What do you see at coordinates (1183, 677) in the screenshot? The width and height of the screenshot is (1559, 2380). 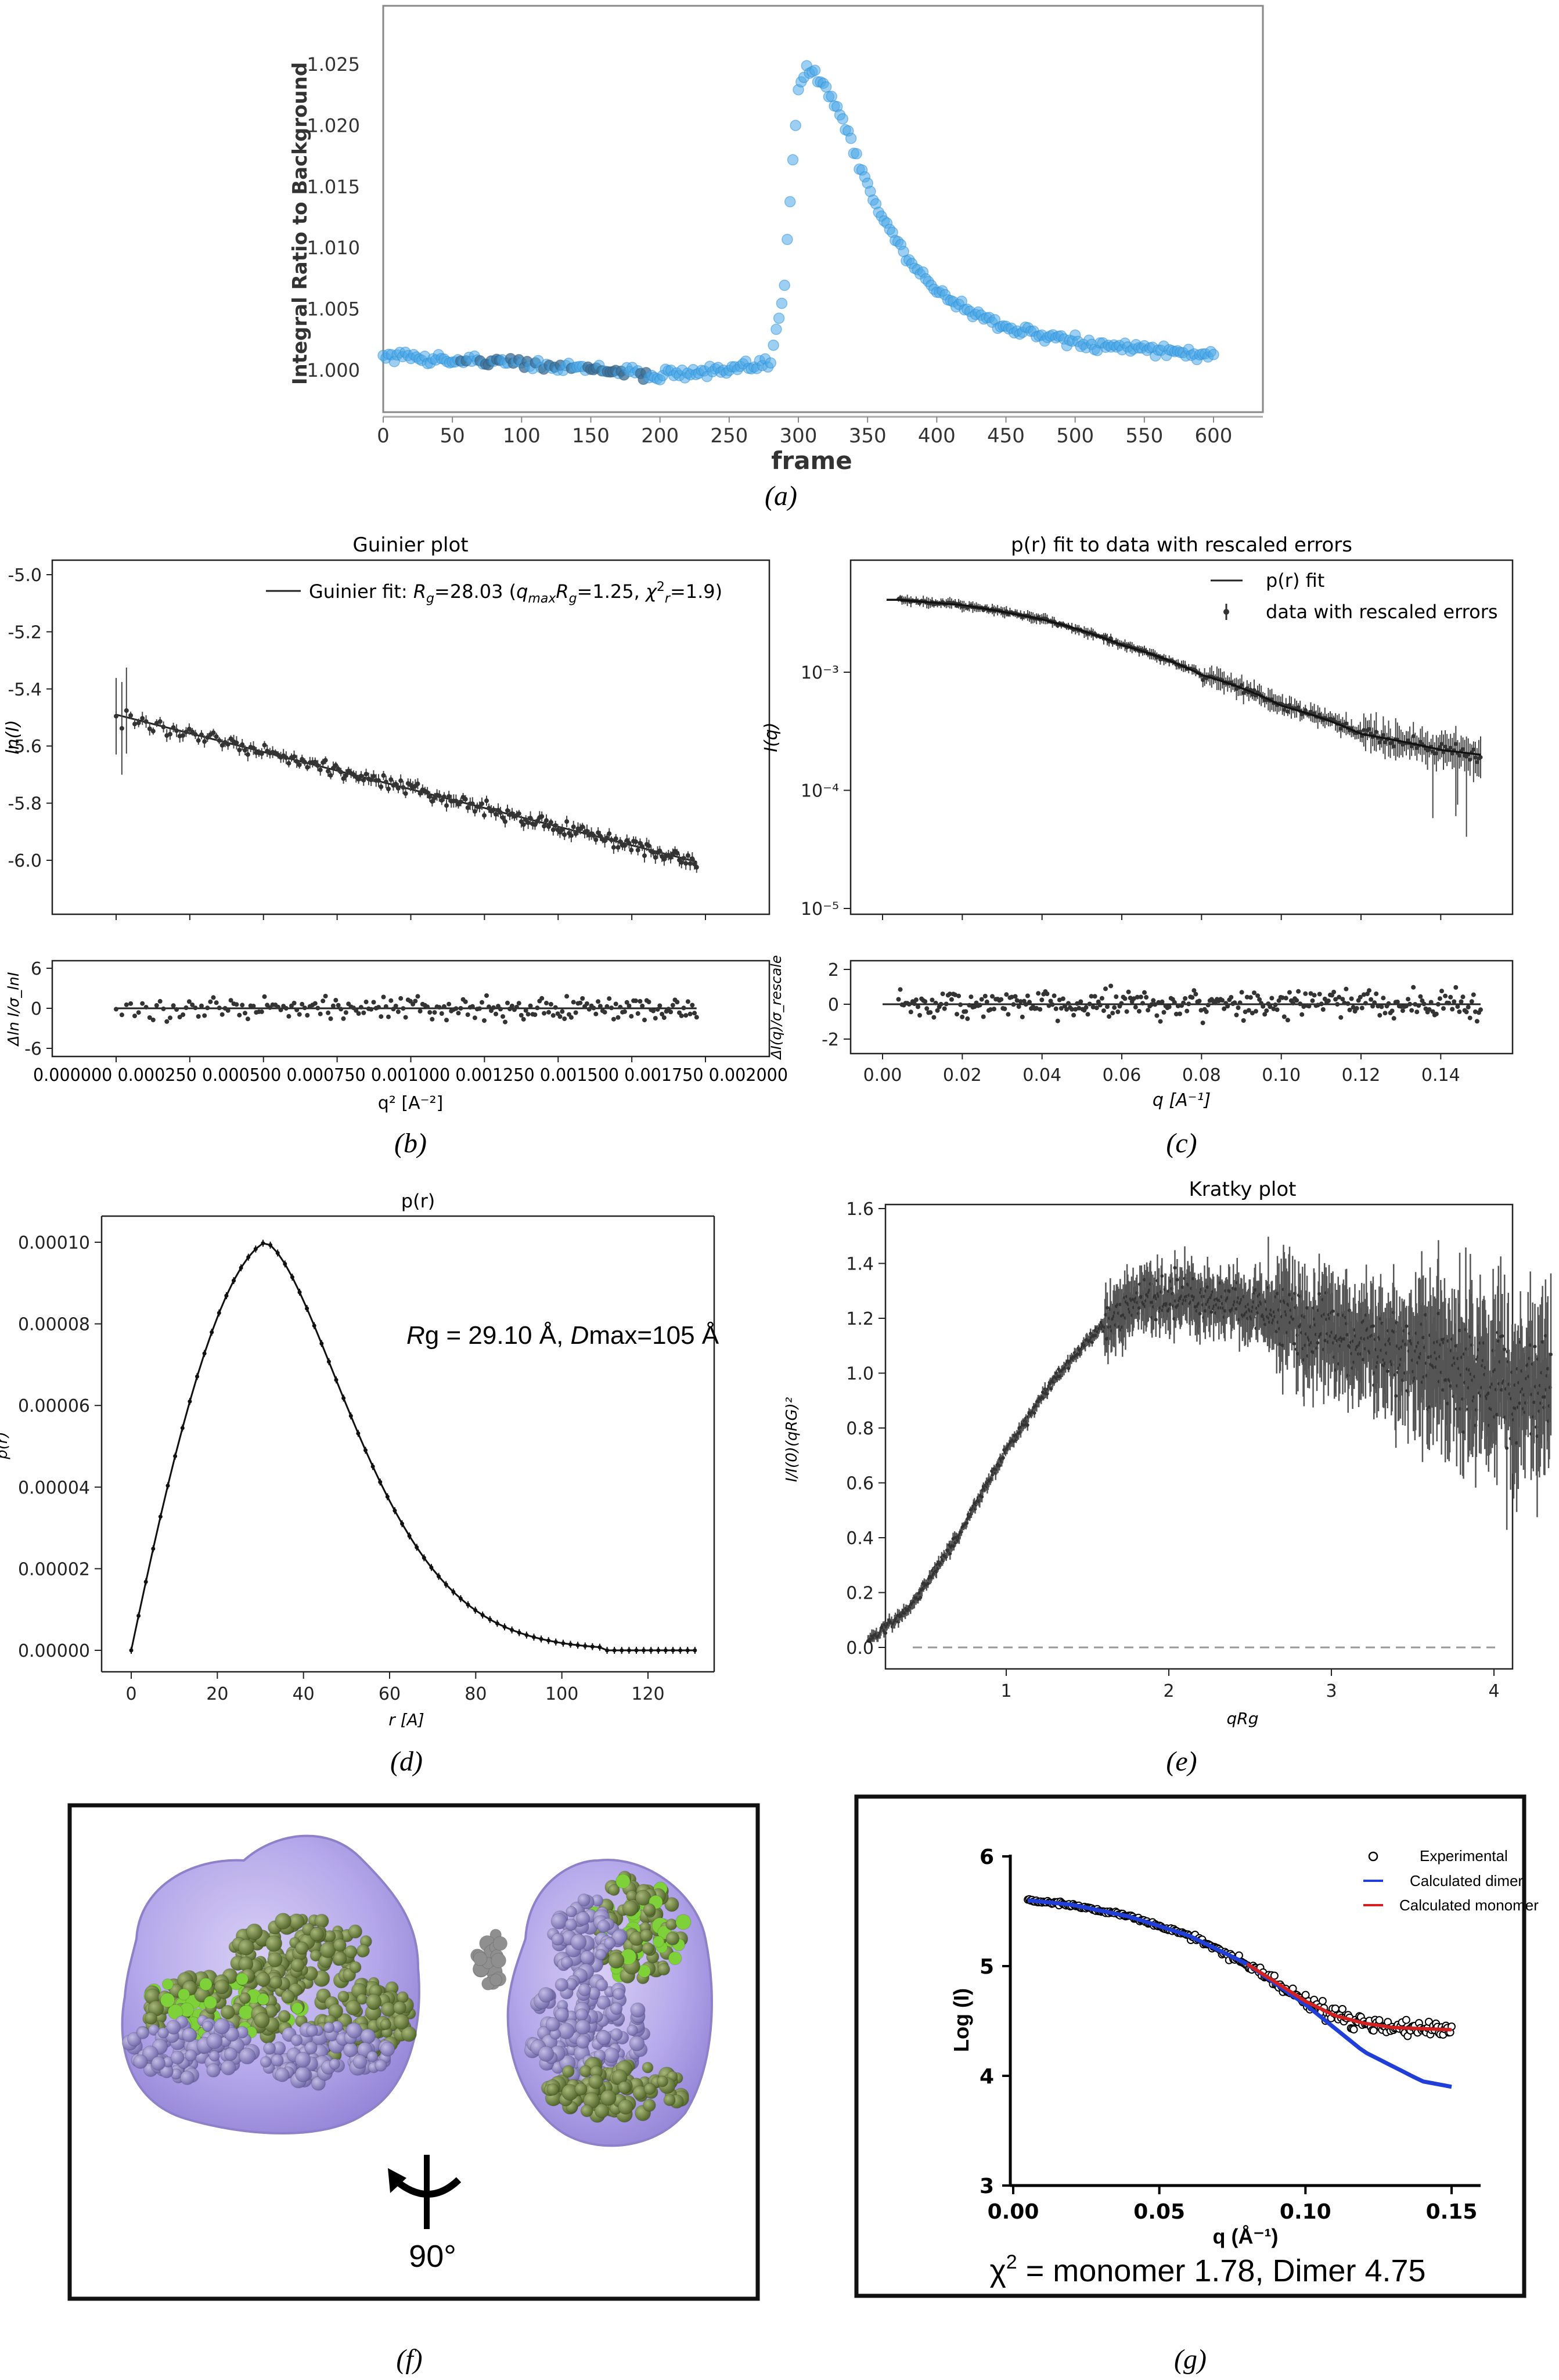 I see `pr-fit-line` at bounding box center [1183, 677].